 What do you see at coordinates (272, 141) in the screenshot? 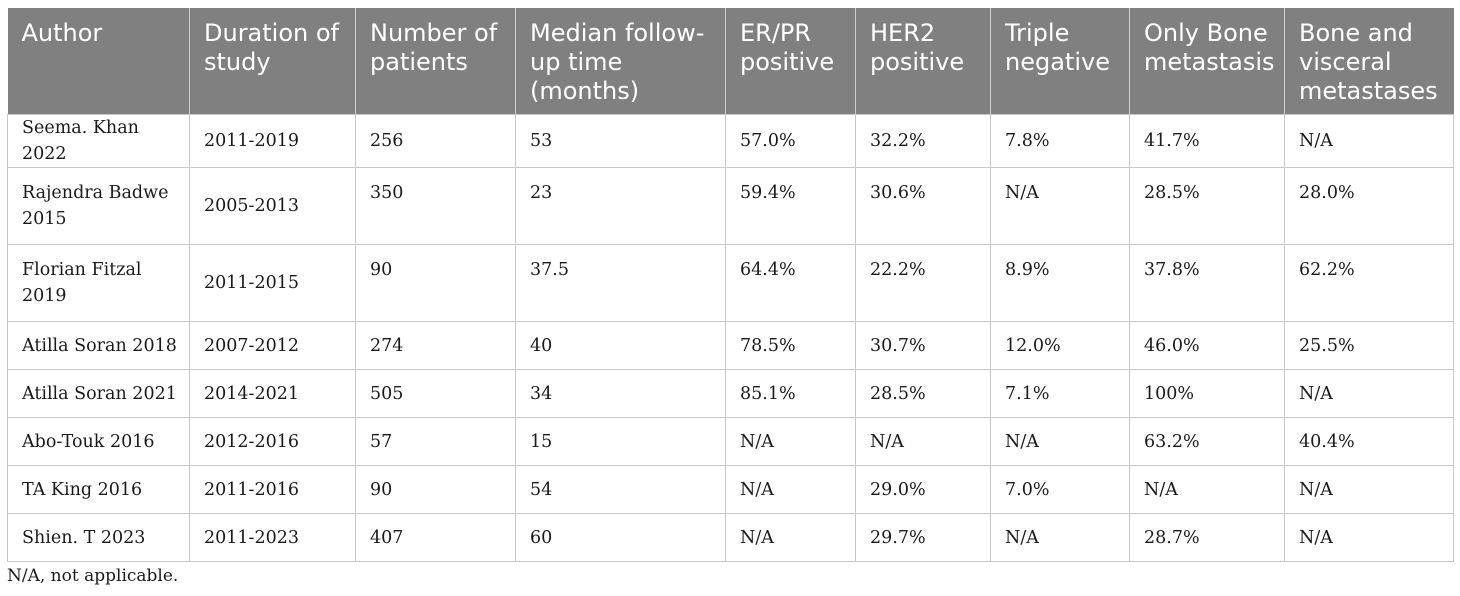
I see `cell-duration: 2011-2019` at bounding box center [272, 141].